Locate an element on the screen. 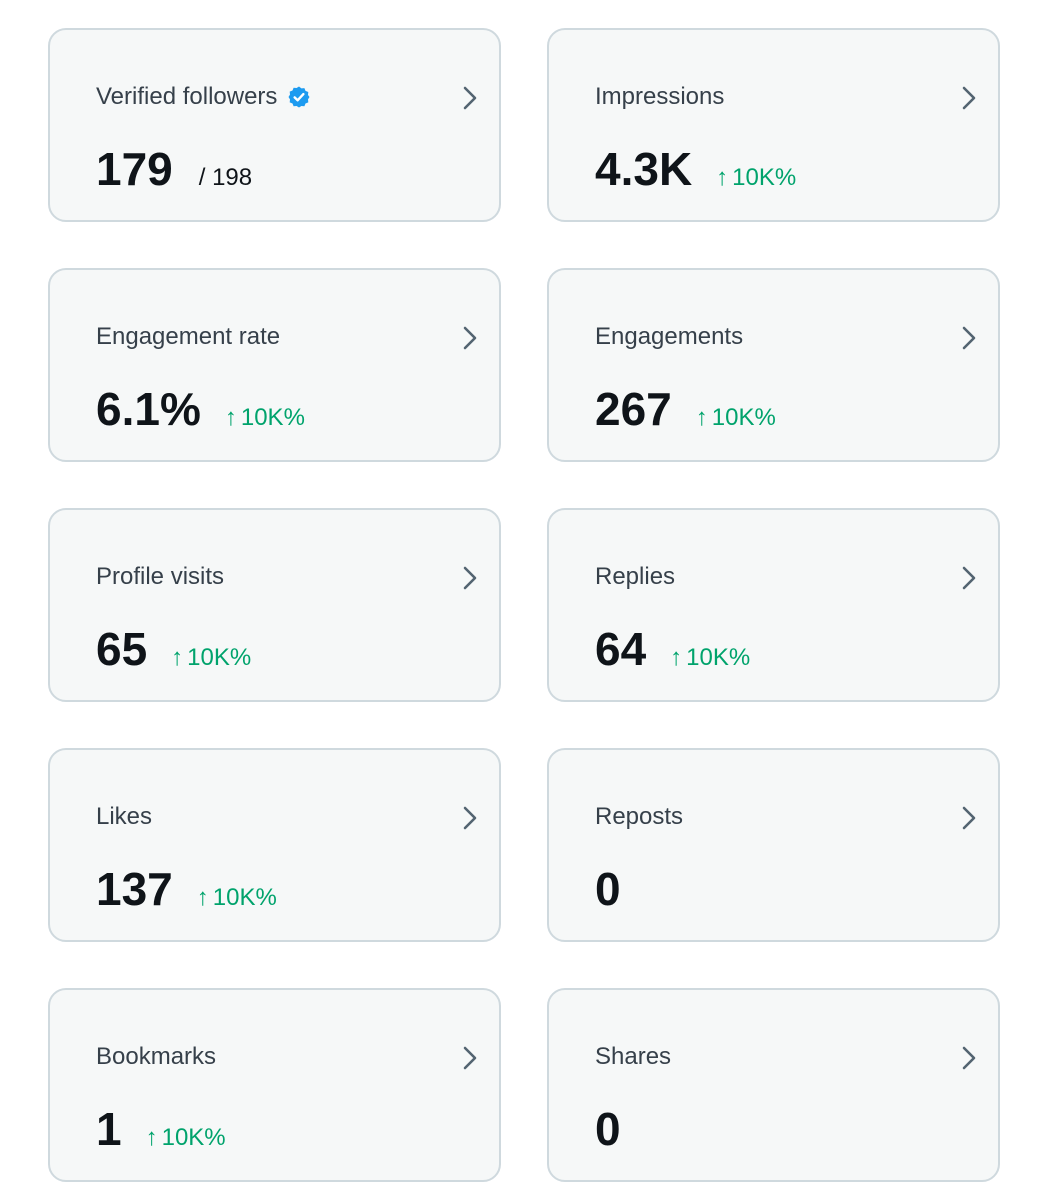  metric-value-row: 267 ↑ 10K% is located at coordinates (685, 409).